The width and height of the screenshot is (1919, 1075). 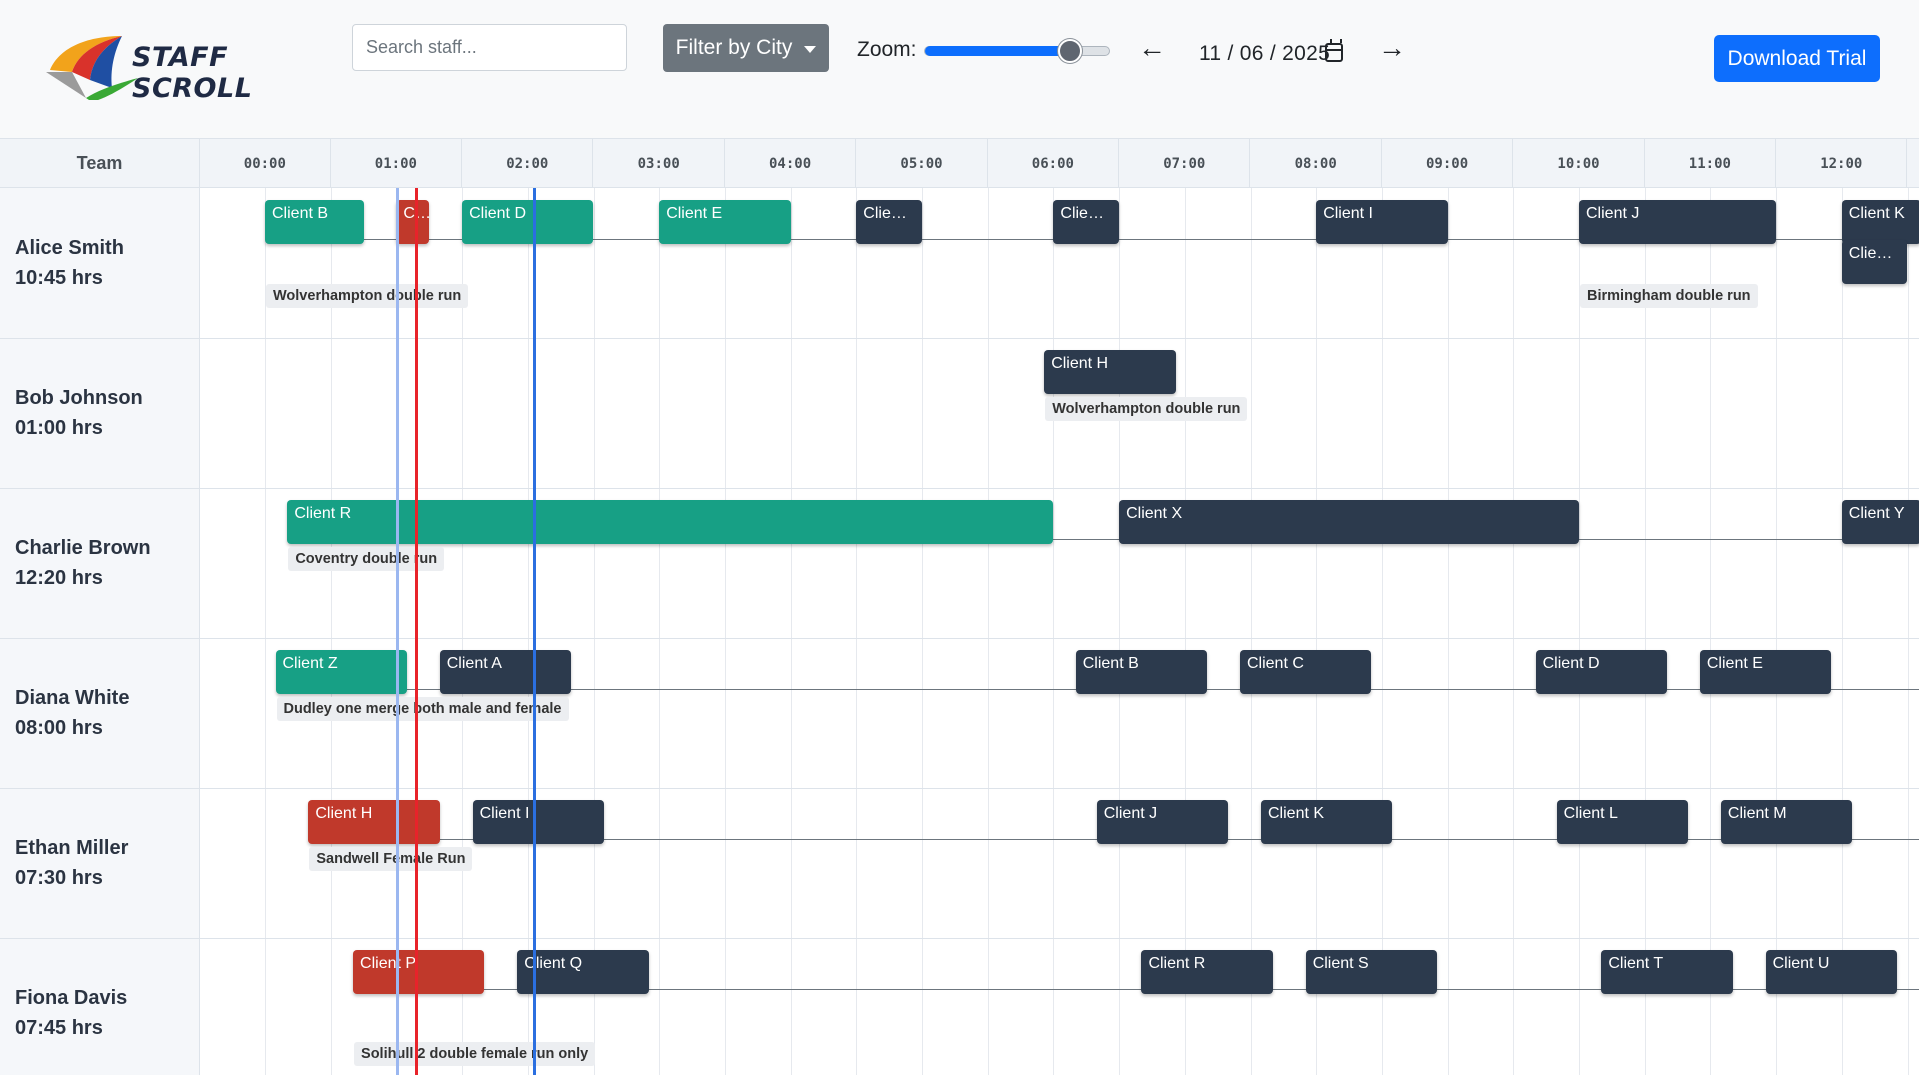 What do you see at coordinates (100, 631) in the screenshot?
I see `team-column` at bounding box center [100, 631].